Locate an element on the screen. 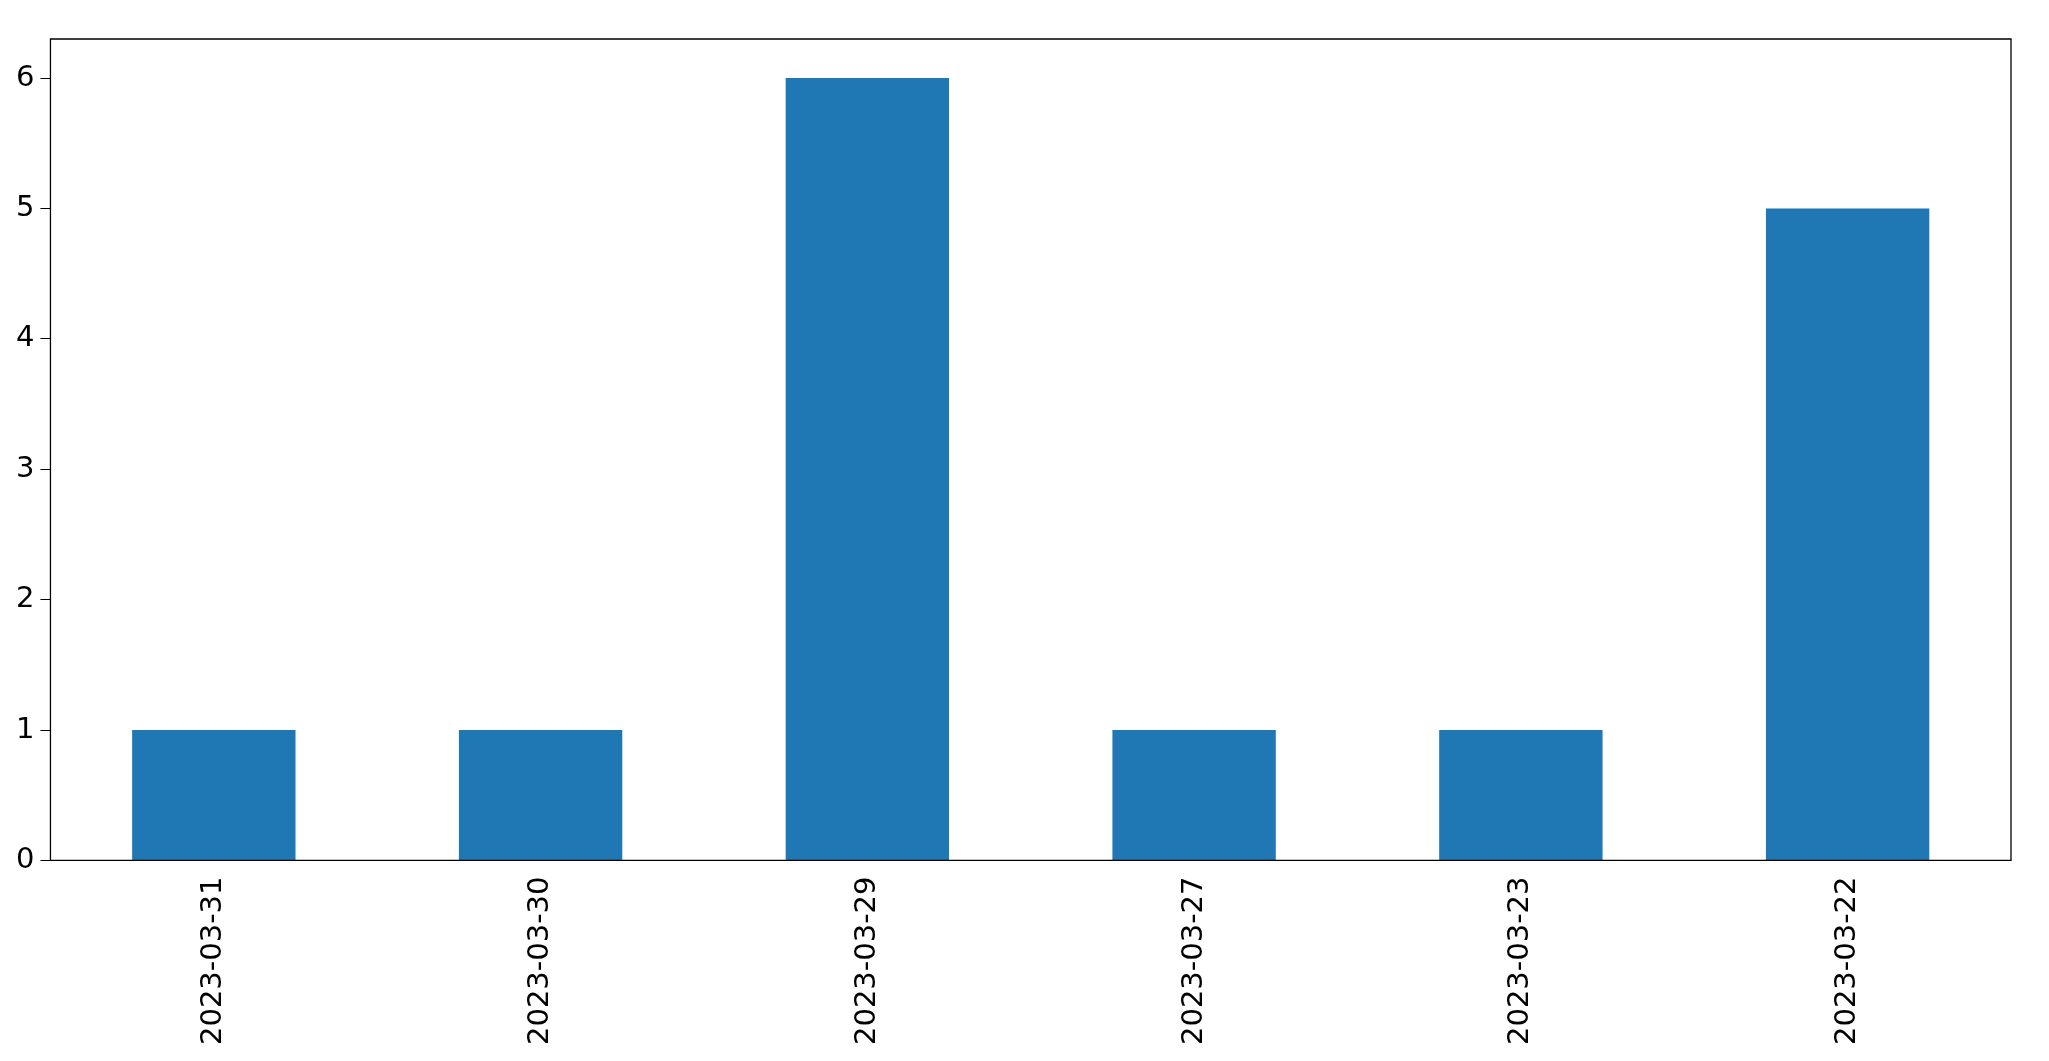  x-tick-label: 2023-03-29 is located at coordinates (864, 961).